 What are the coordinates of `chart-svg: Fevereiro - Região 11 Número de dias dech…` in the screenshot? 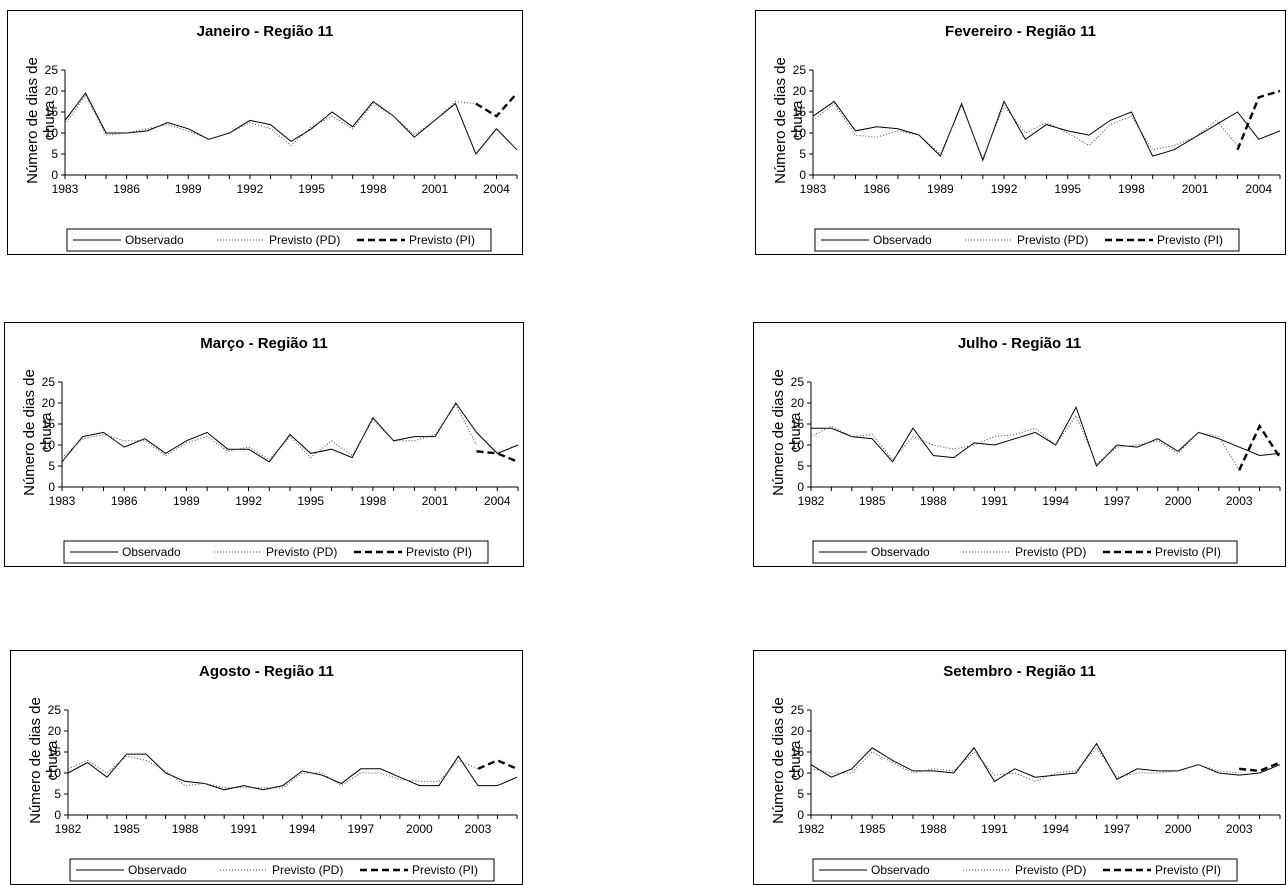 It's located at (1020, 132).